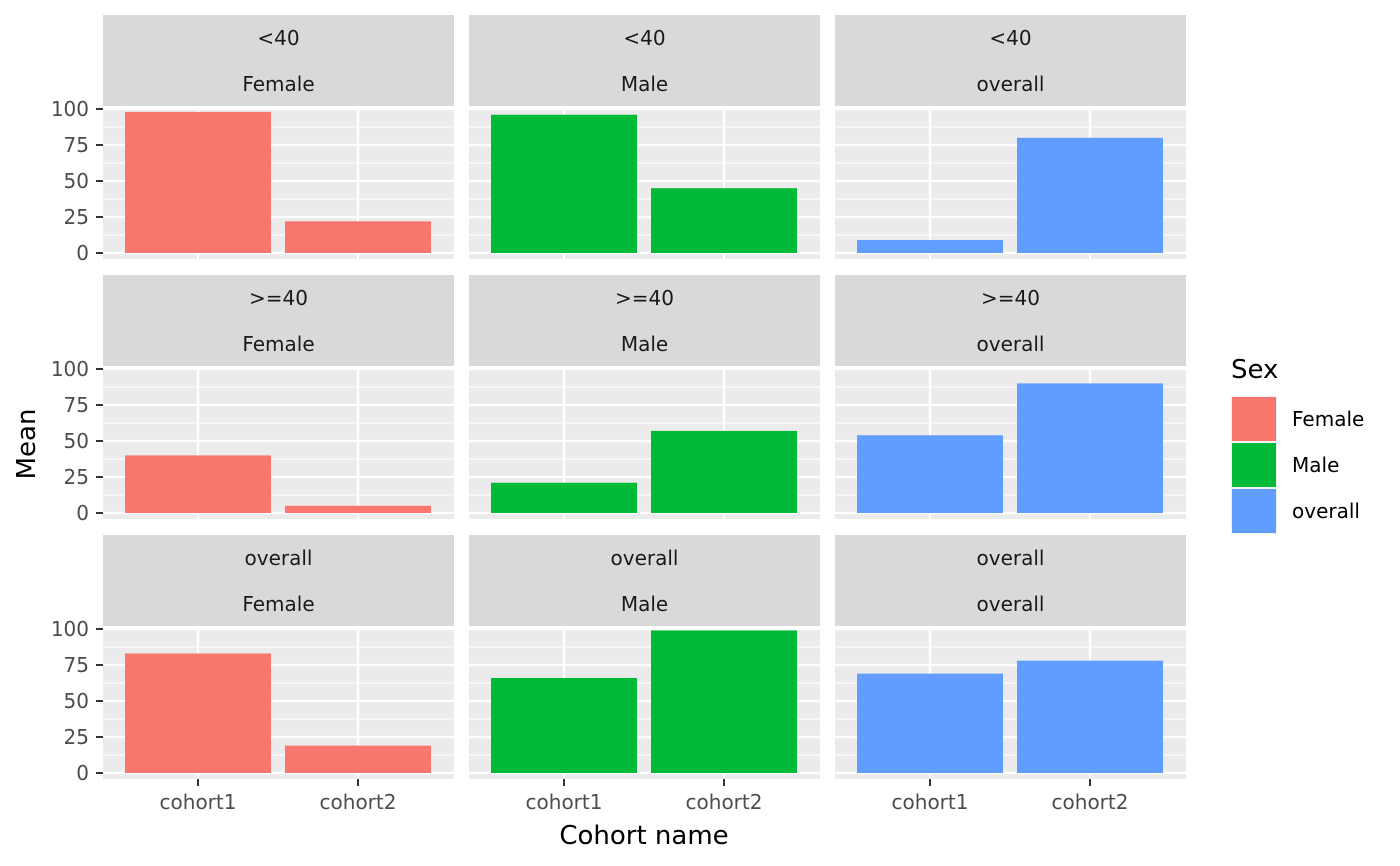 The width and height of the screenshot is (1400, 866). What do you see at coordinates (644, 657) in the screenshot?
I see `panel: overall Male` at bounding box center [644, 657].